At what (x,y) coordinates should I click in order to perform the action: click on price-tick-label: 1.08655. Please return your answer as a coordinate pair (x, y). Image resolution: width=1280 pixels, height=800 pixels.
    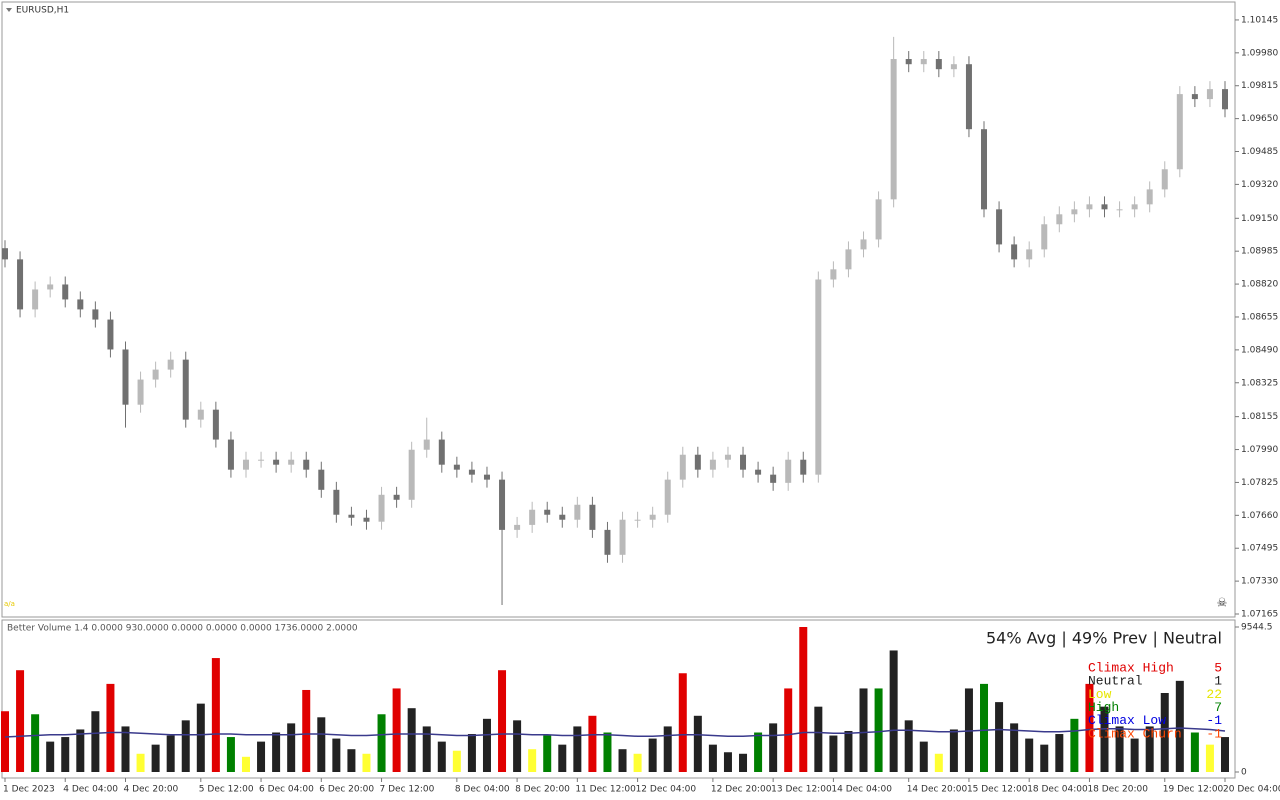
    Looking at the image, I should click on (1259, 317).